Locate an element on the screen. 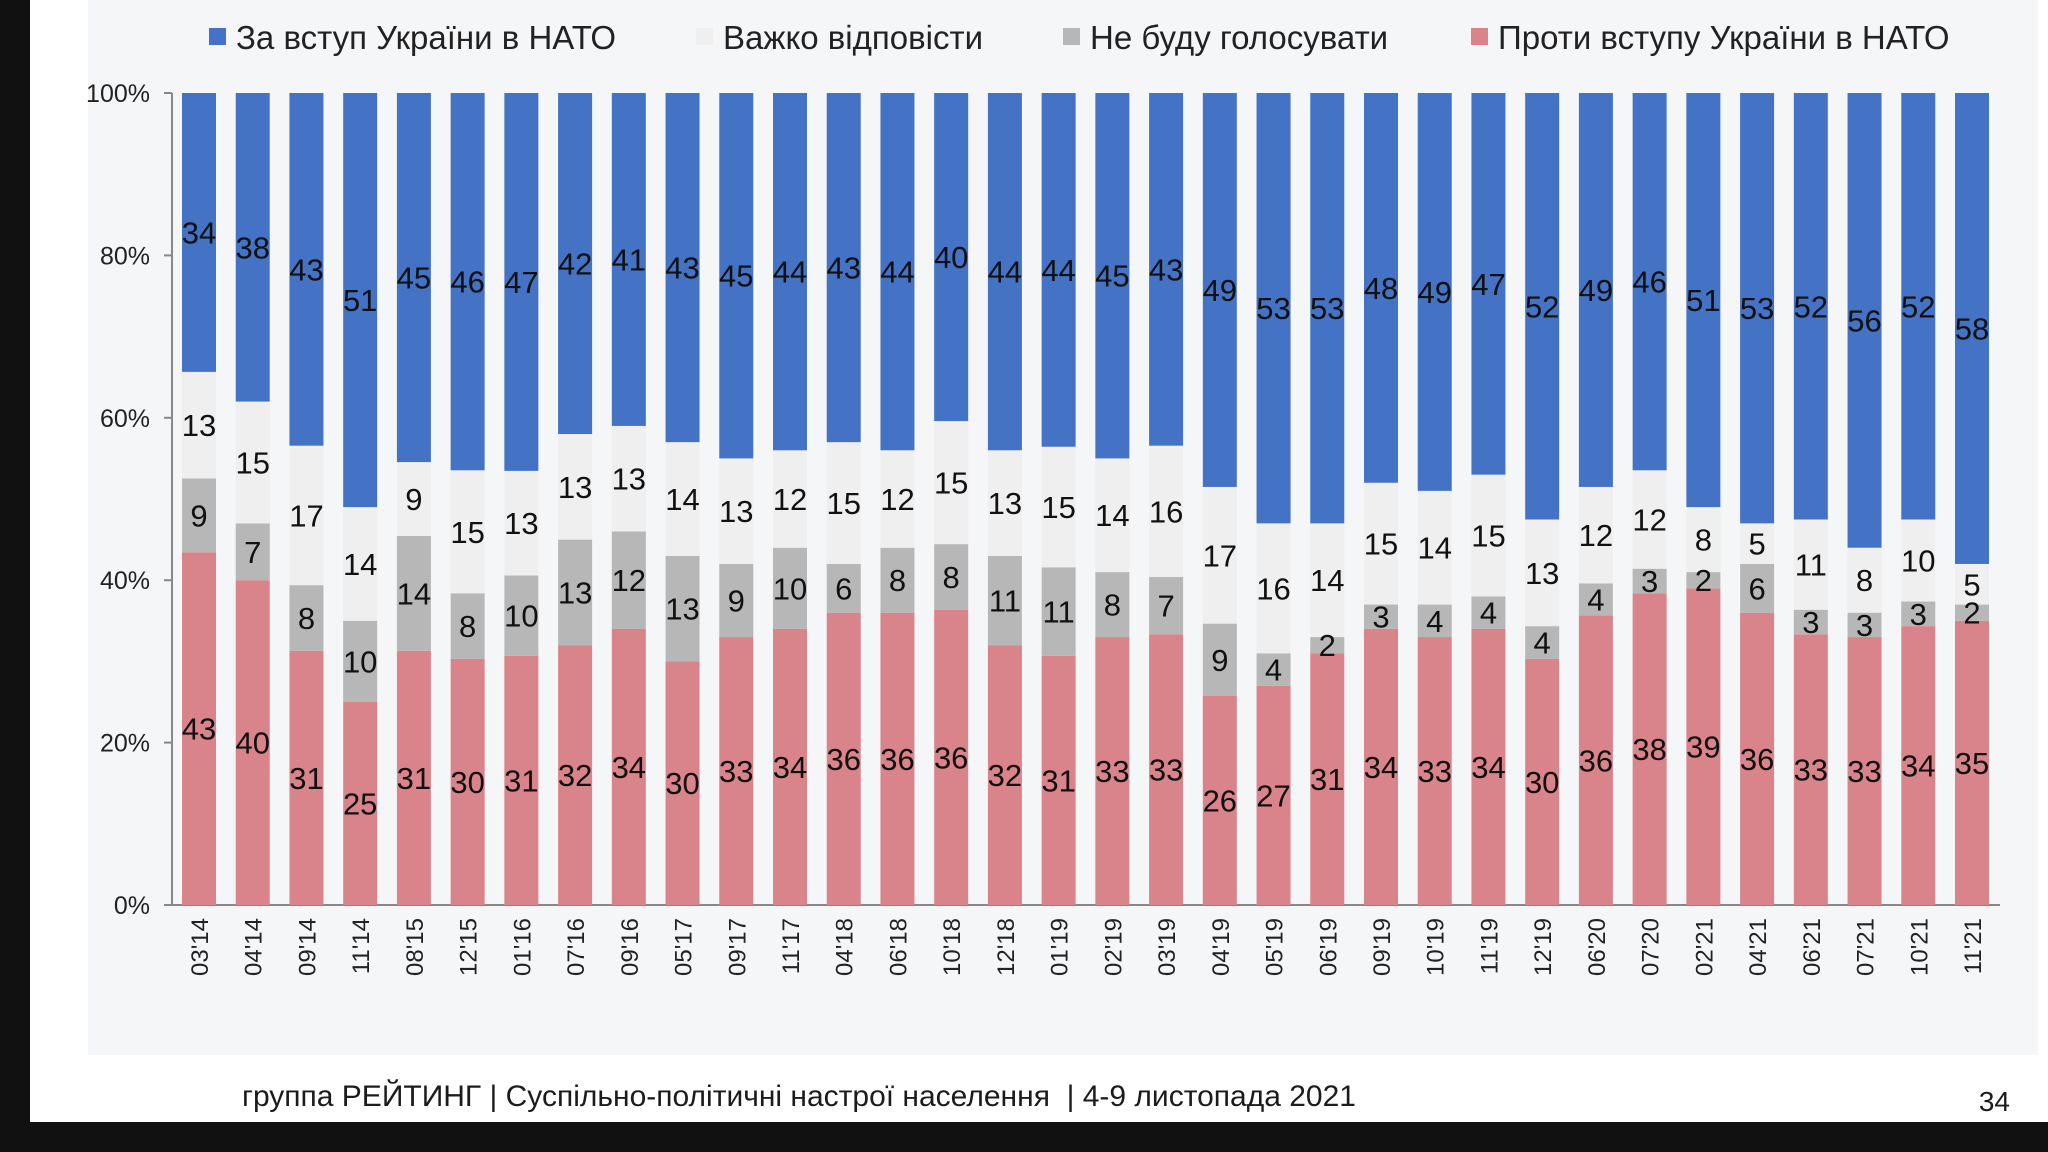  x-tick-label: 06'19 is located at coordinates (1328, 947).